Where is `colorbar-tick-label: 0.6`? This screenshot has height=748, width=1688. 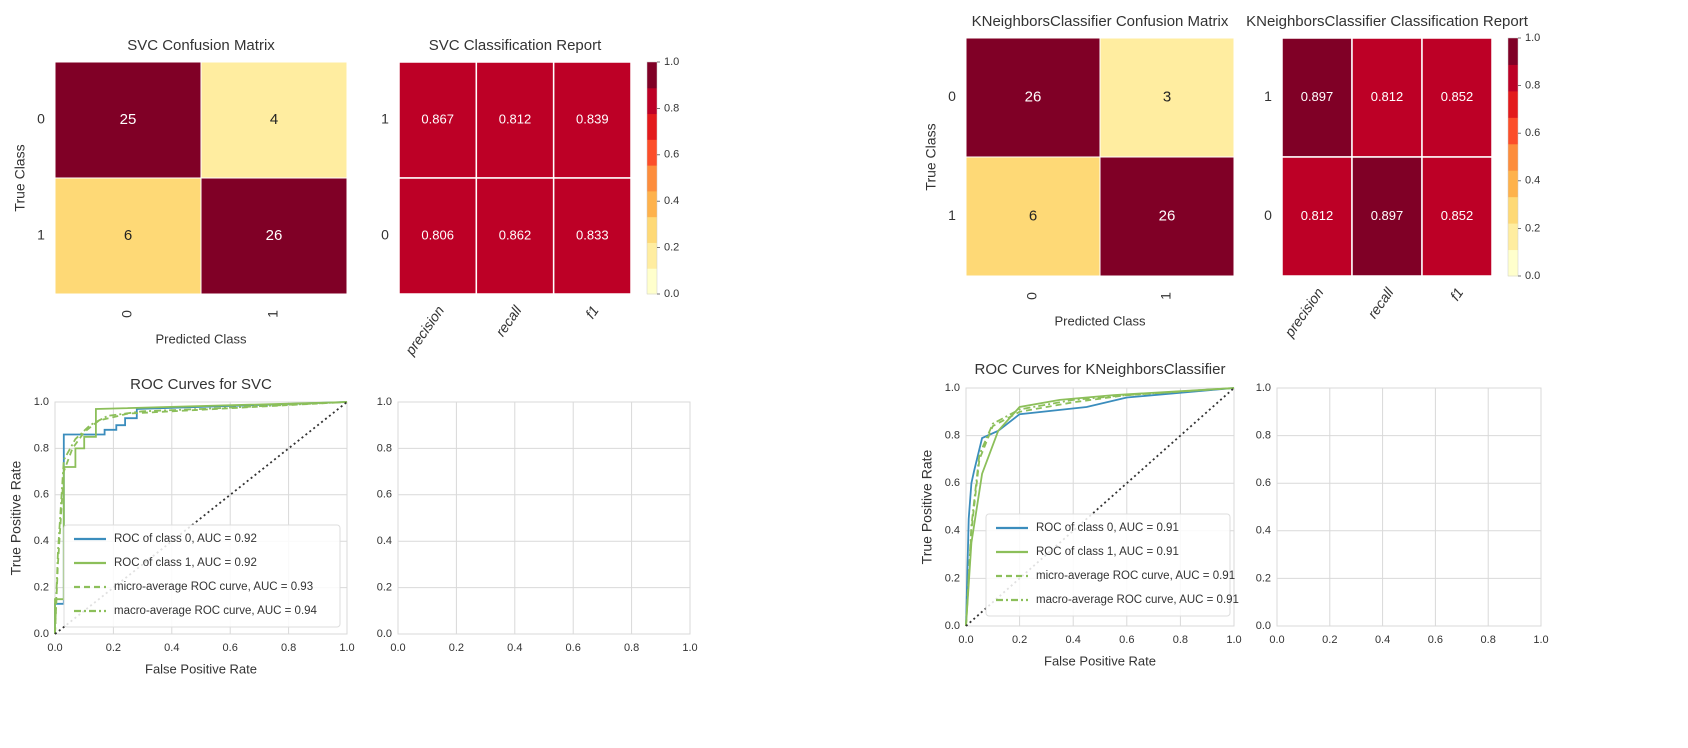
colorbar-tick-label: 0.6 is located at coordinates (671, 155).